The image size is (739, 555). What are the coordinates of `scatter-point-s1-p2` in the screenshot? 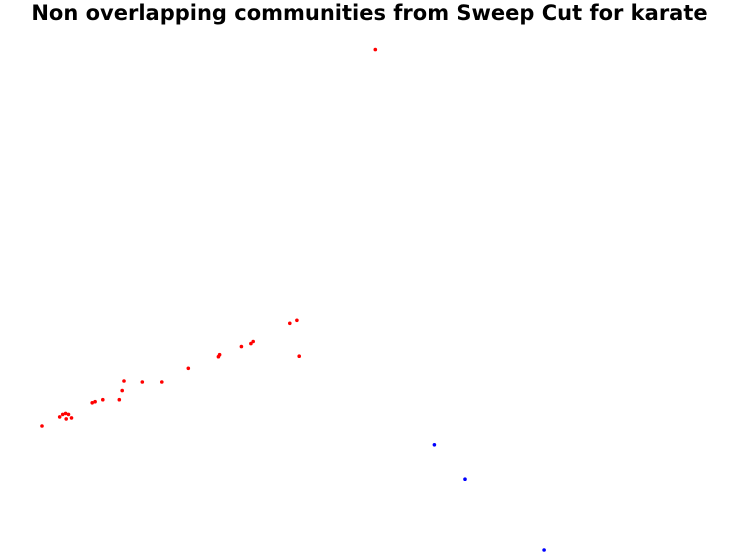 It's located at (544, 550).